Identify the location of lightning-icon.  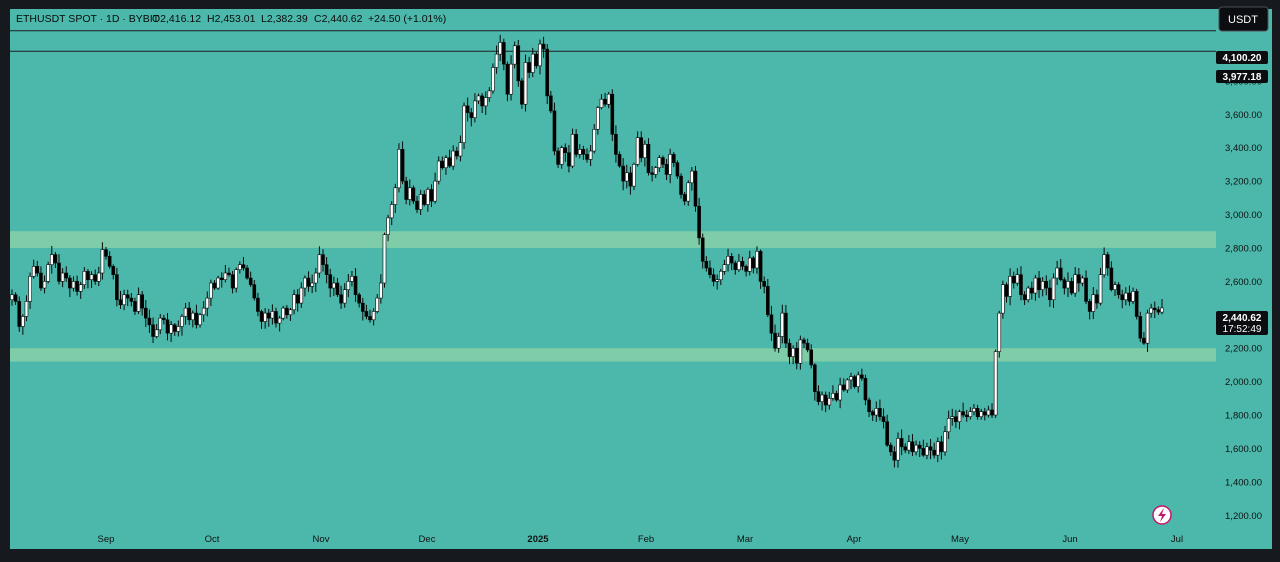
(1162, 515).